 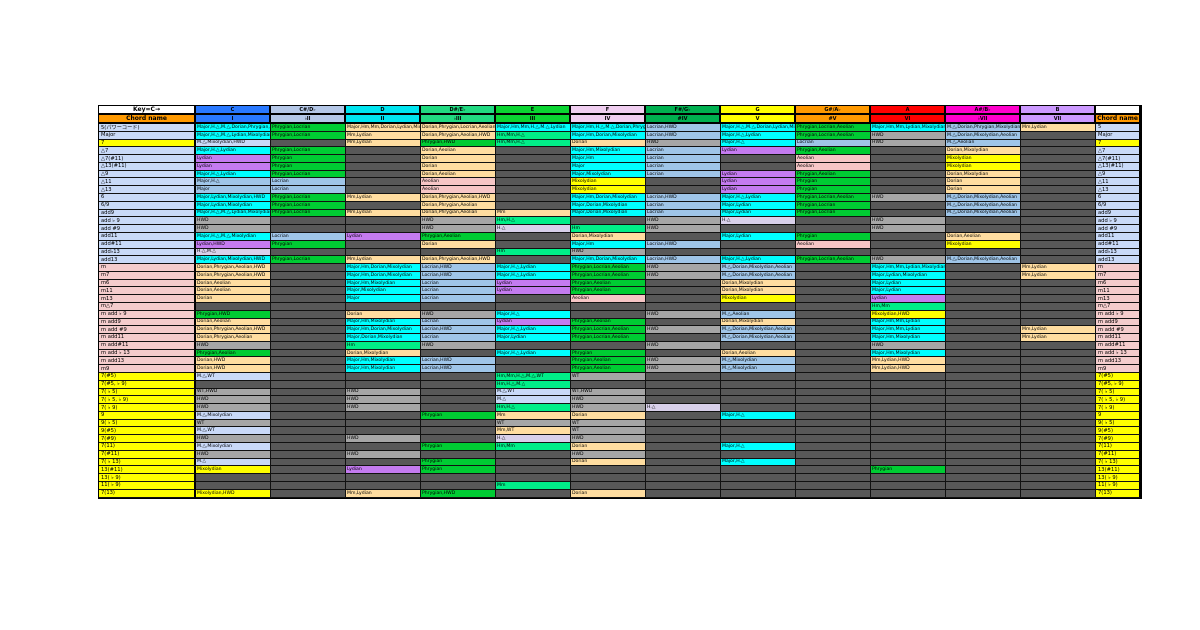 I want to click on chord-name-header-right: Chord name, so click(x=1118, y=119).